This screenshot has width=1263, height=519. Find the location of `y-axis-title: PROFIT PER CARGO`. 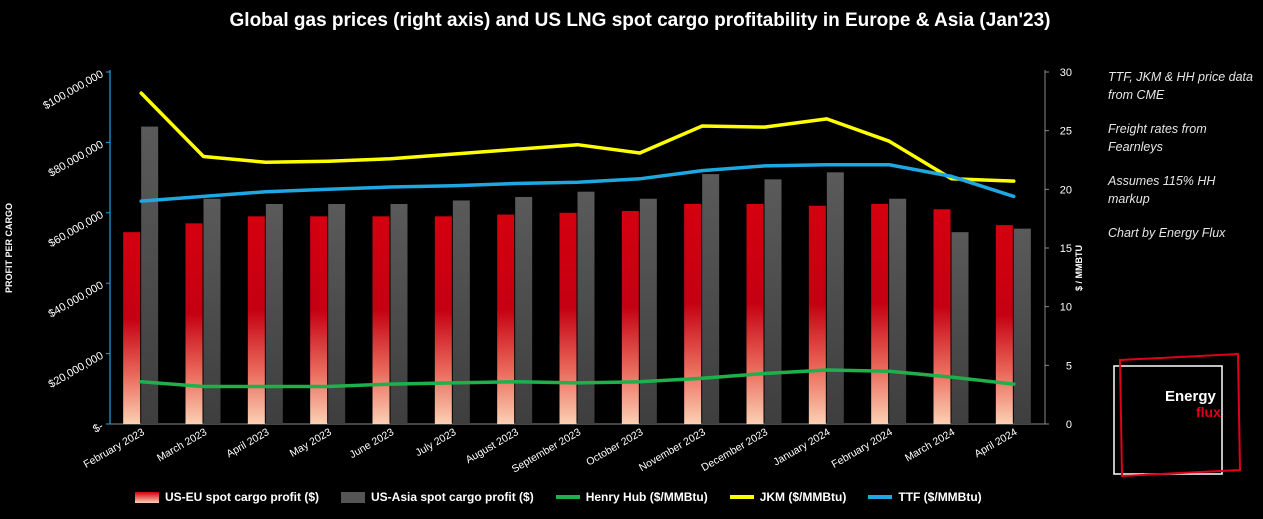

y-axis-title: PROFIT PER CARGO is located at coordinates (9, 248).